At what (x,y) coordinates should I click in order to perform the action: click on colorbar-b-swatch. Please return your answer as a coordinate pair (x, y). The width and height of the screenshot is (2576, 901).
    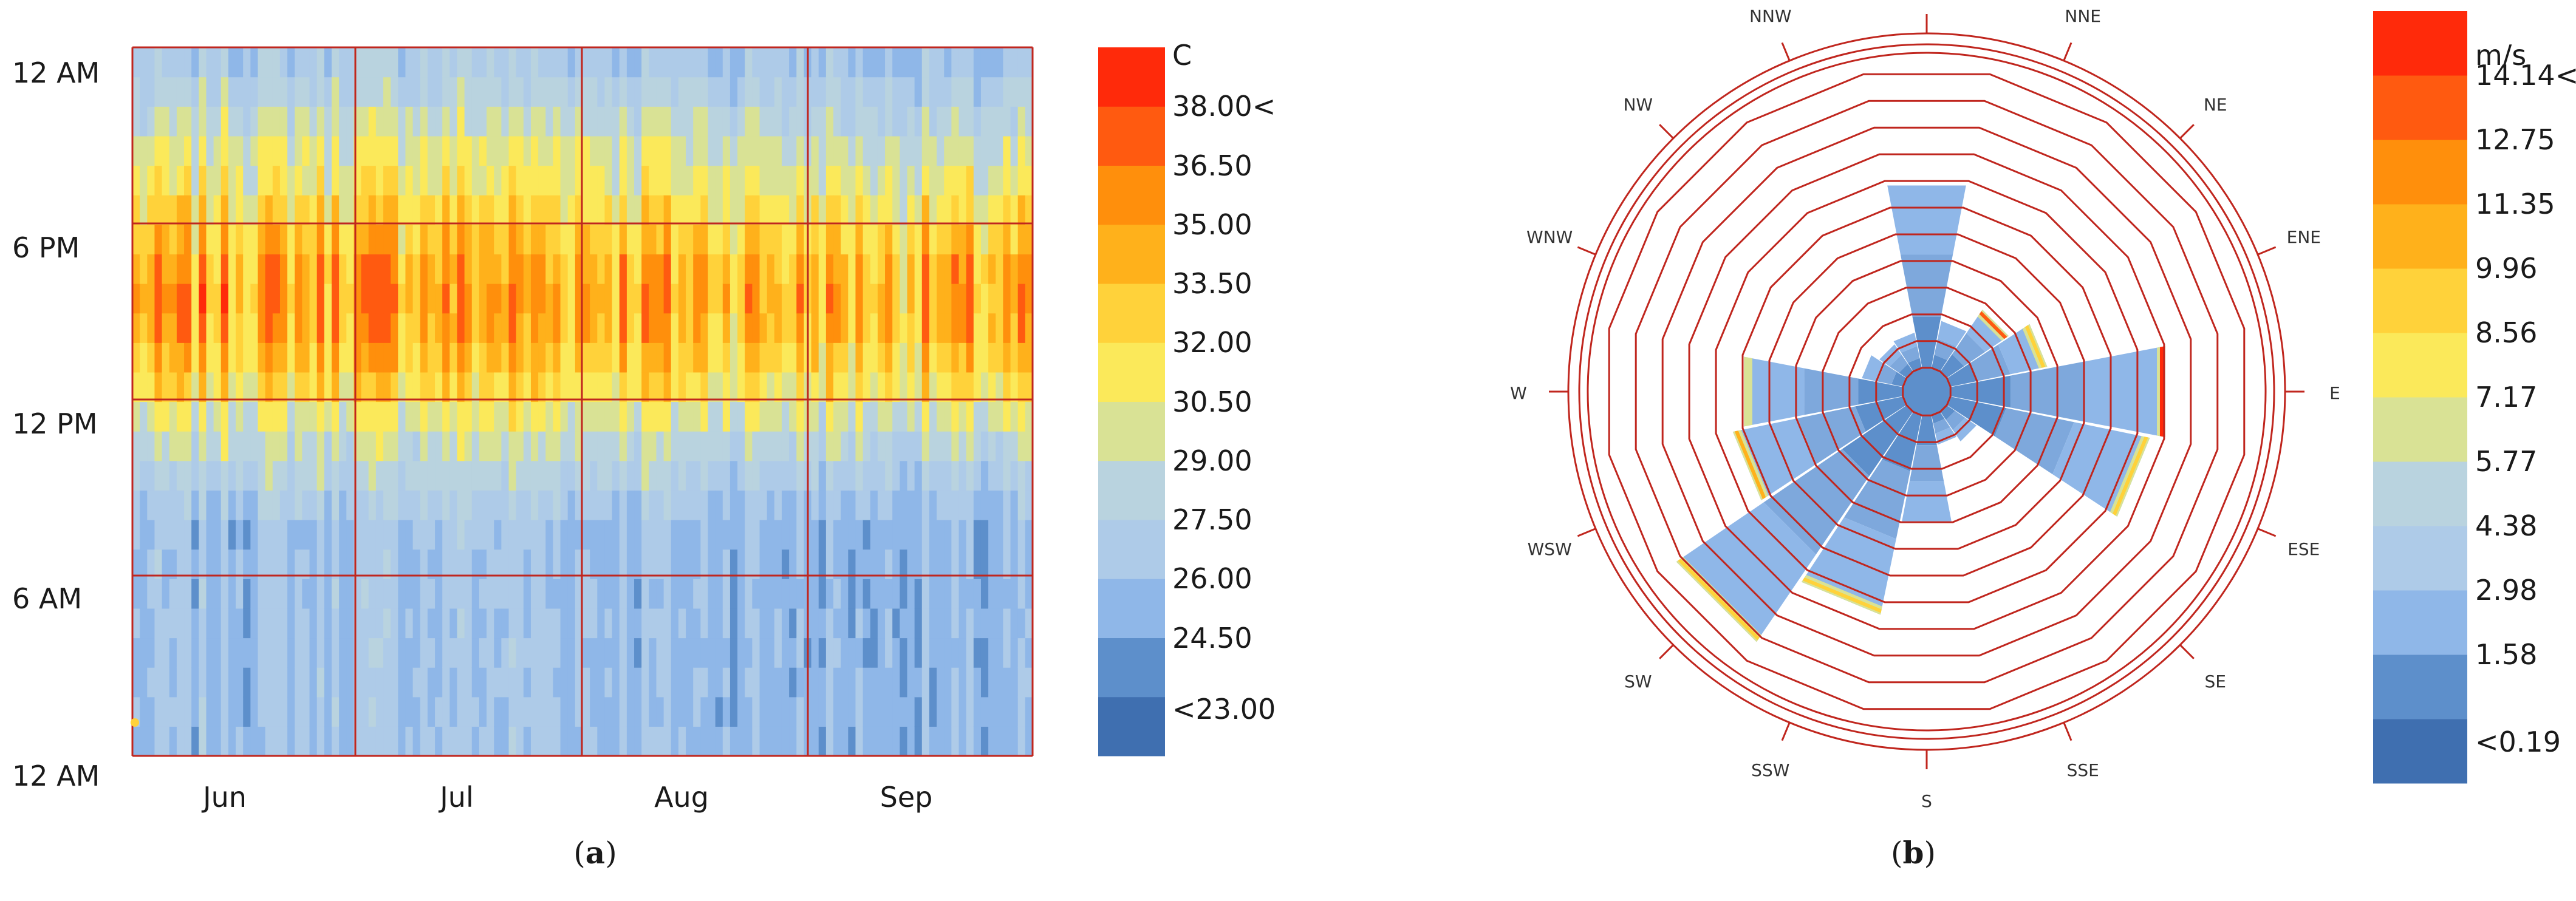
    Looking at the image, I should click on (2420, 558).